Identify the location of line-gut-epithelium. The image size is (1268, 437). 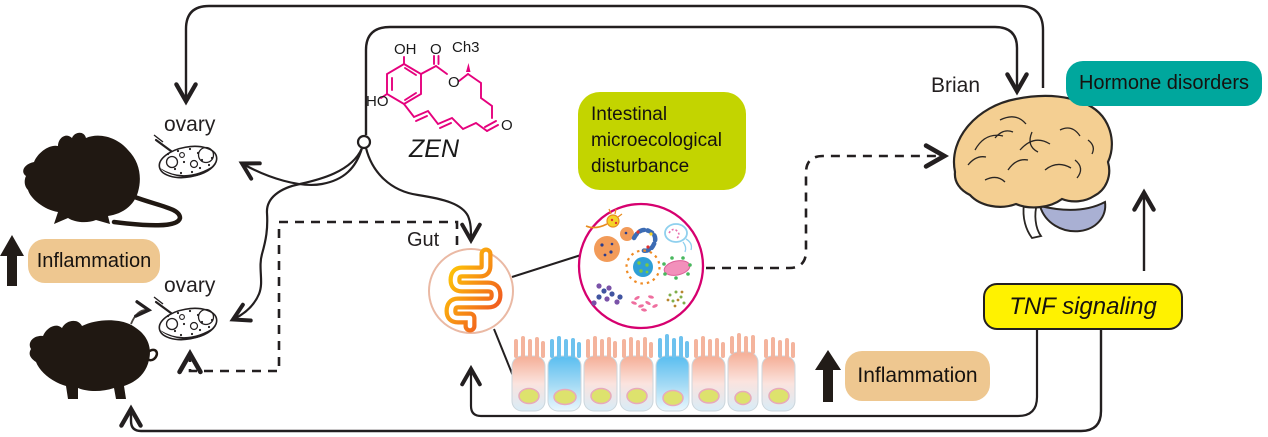
(503, 352).